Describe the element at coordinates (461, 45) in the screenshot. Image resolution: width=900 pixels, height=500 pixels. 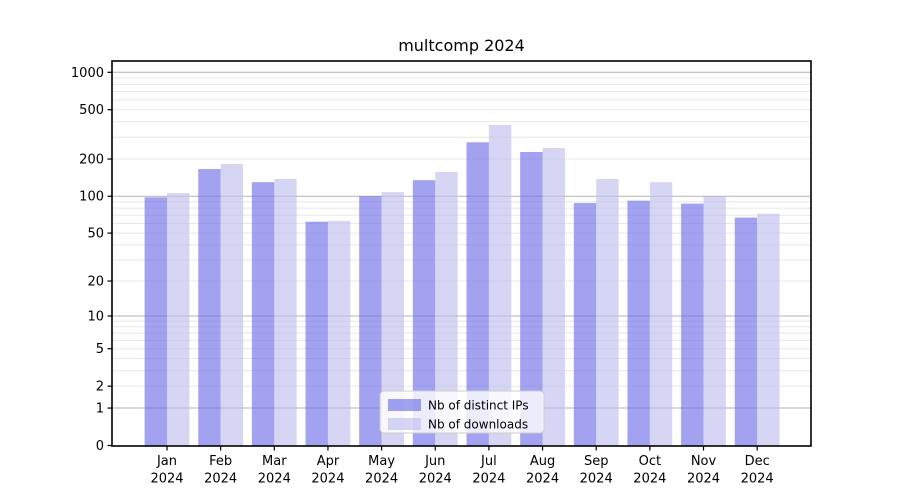
I see `chart-title: multcomp 2024` at that location.